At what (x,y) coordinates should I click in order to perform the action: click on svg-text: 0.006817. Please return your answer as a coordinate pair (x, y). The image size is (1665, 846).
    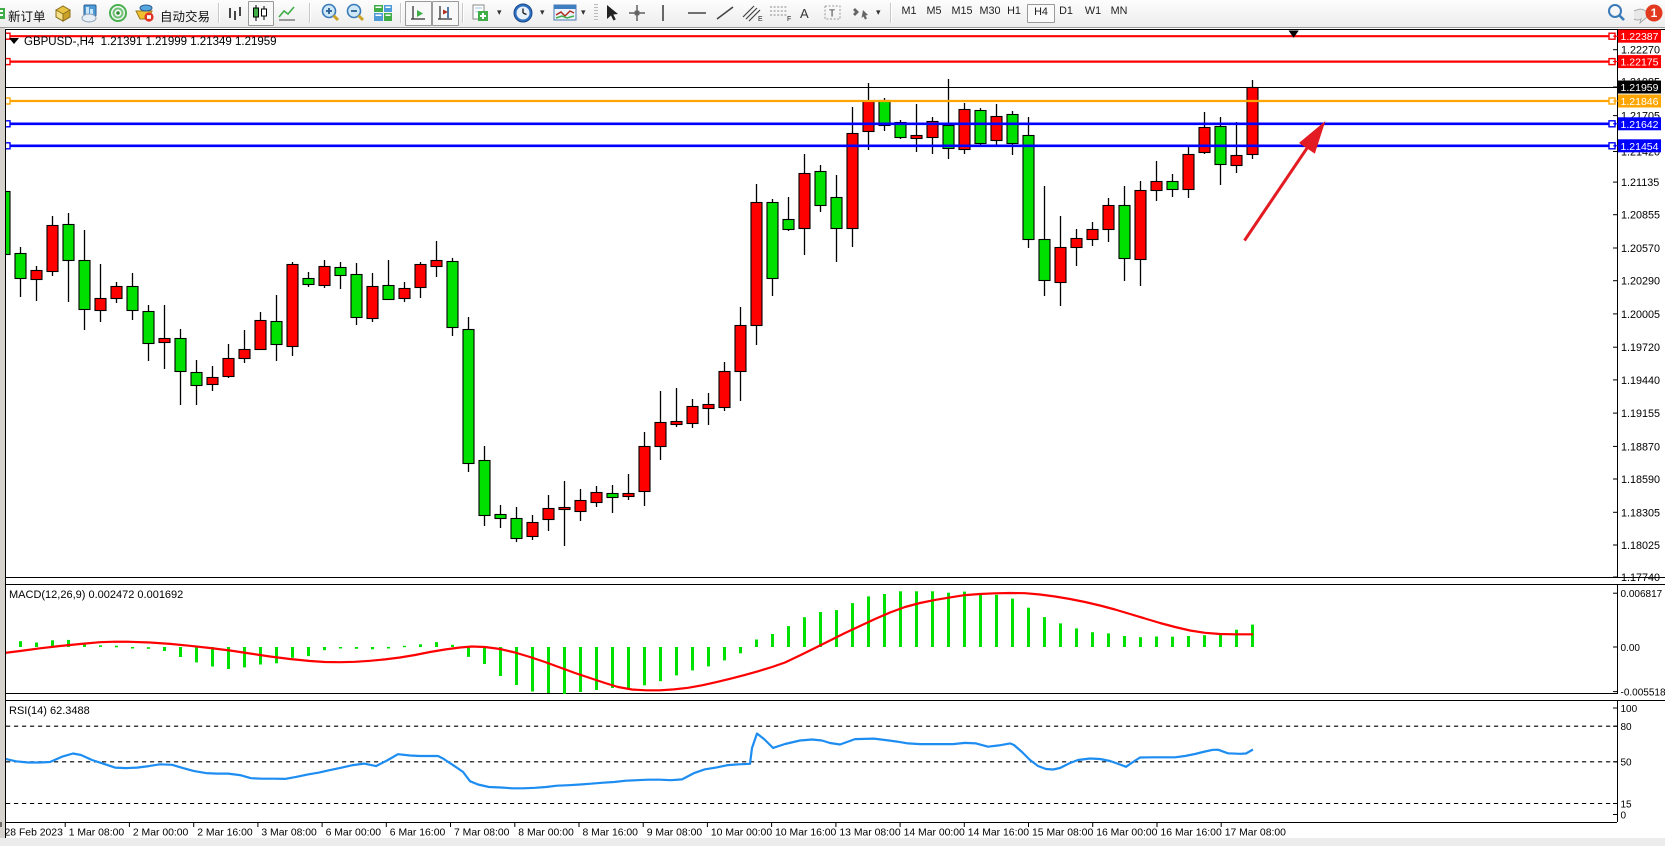
    Looking at the image, I should click on (1642, 594).